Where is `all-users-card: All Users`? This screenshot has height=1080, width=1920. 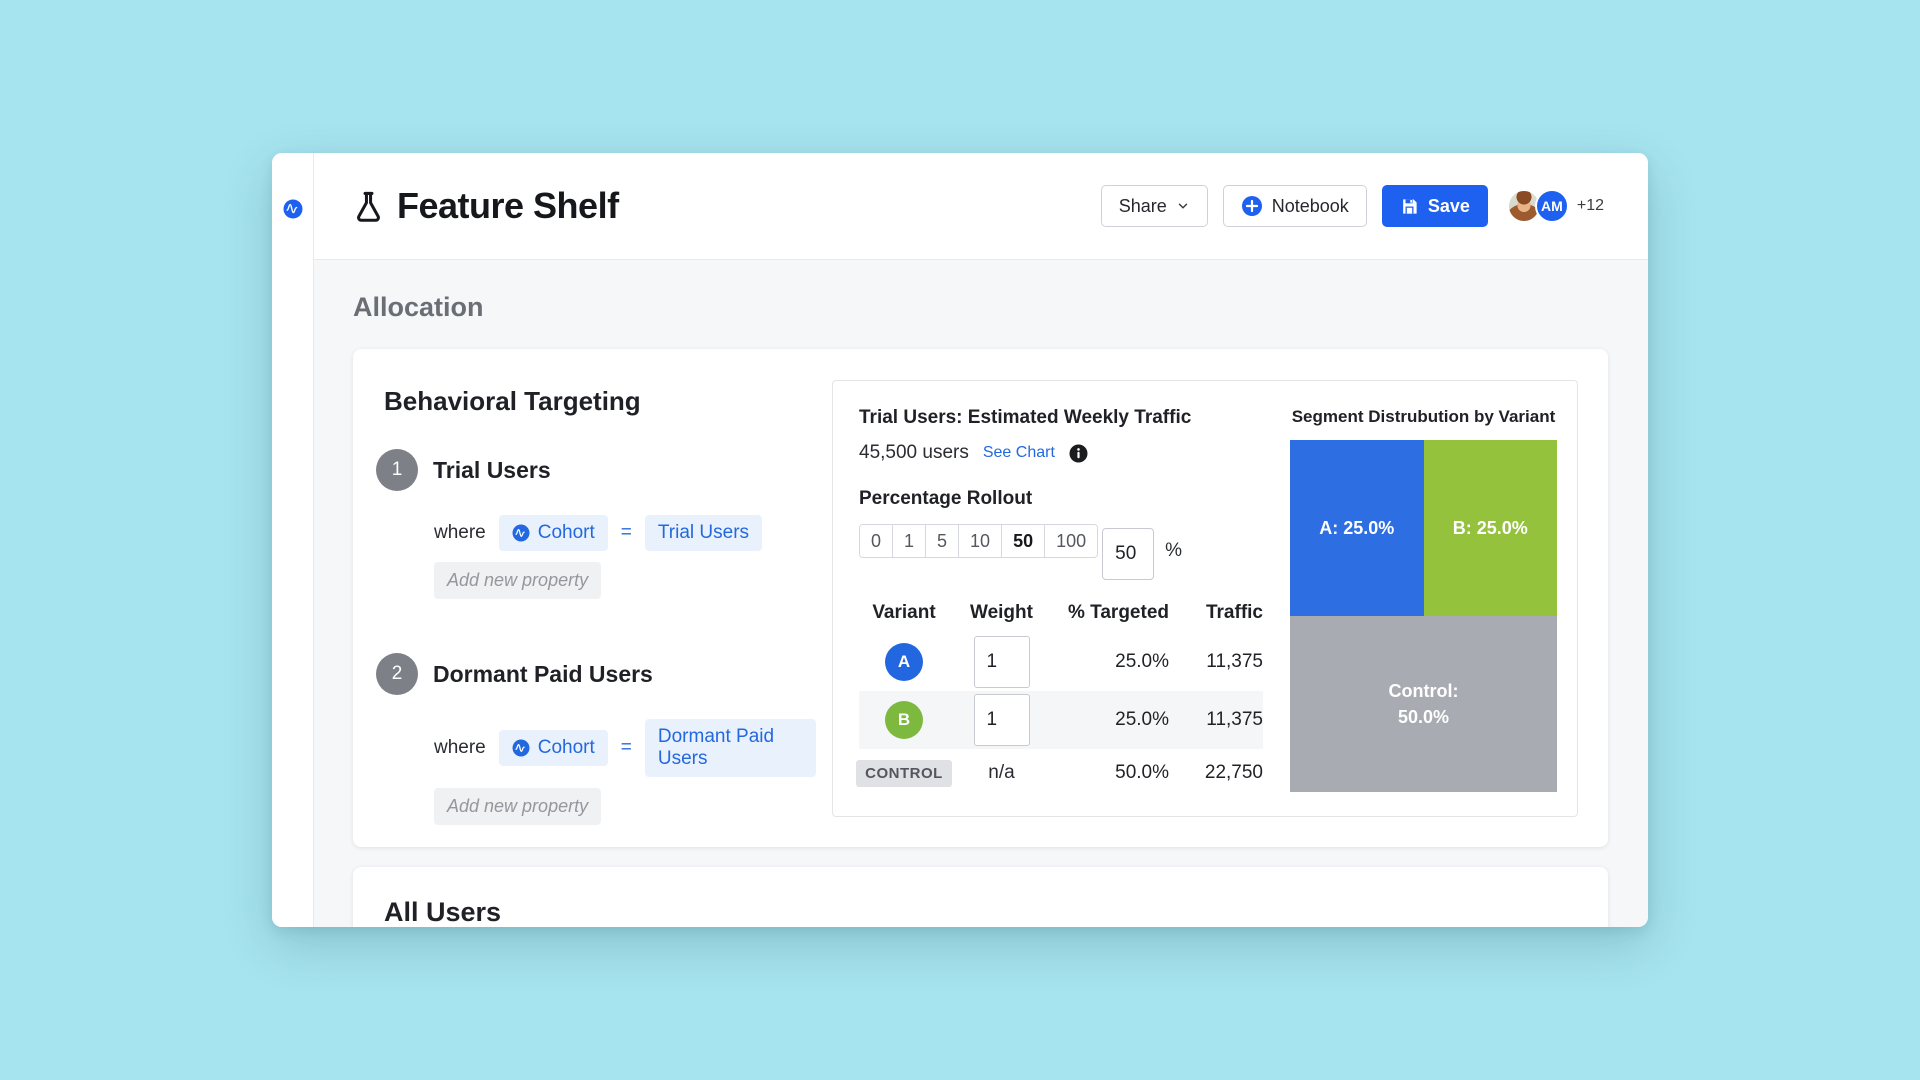
all-users-card: All Users is located at coordinates (980, 897).